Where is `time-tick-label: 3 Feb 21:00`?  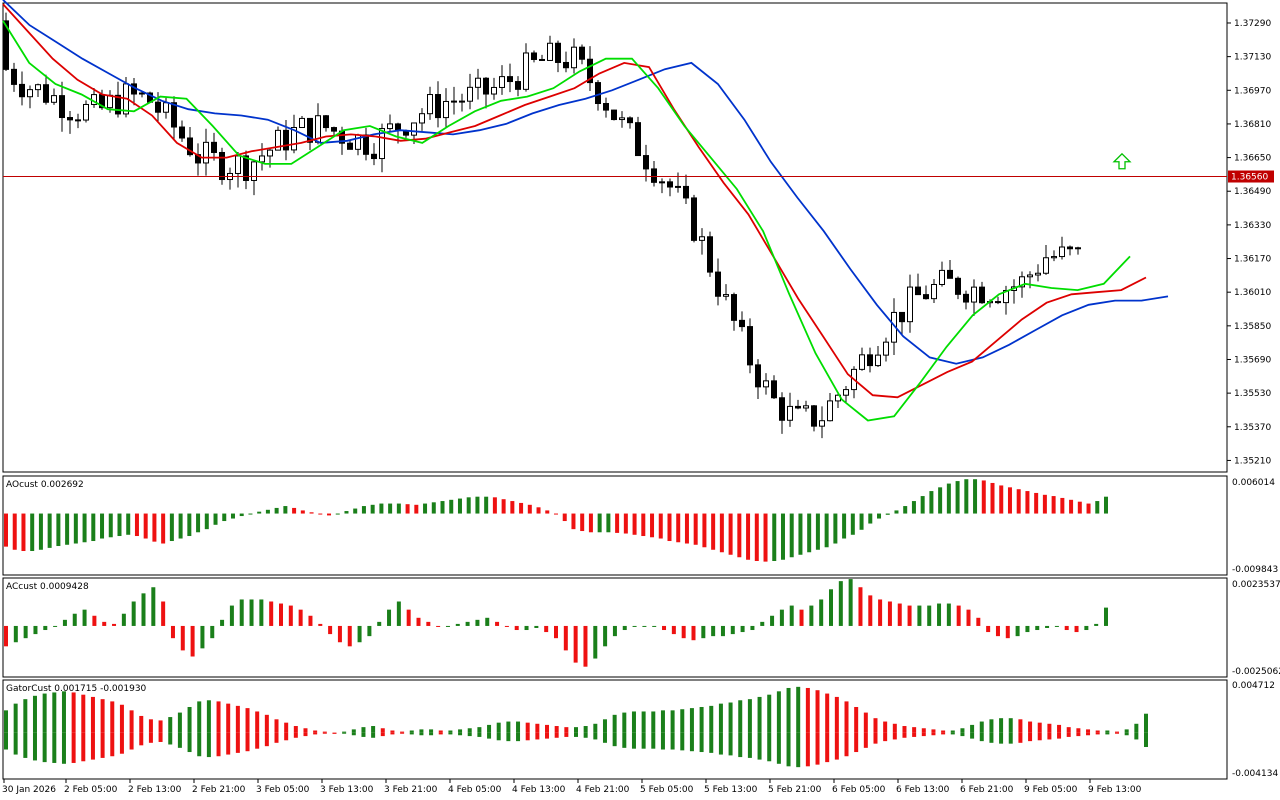
time-tick-label: 3 Feb 21:00 is located at coordinates (411, 790).